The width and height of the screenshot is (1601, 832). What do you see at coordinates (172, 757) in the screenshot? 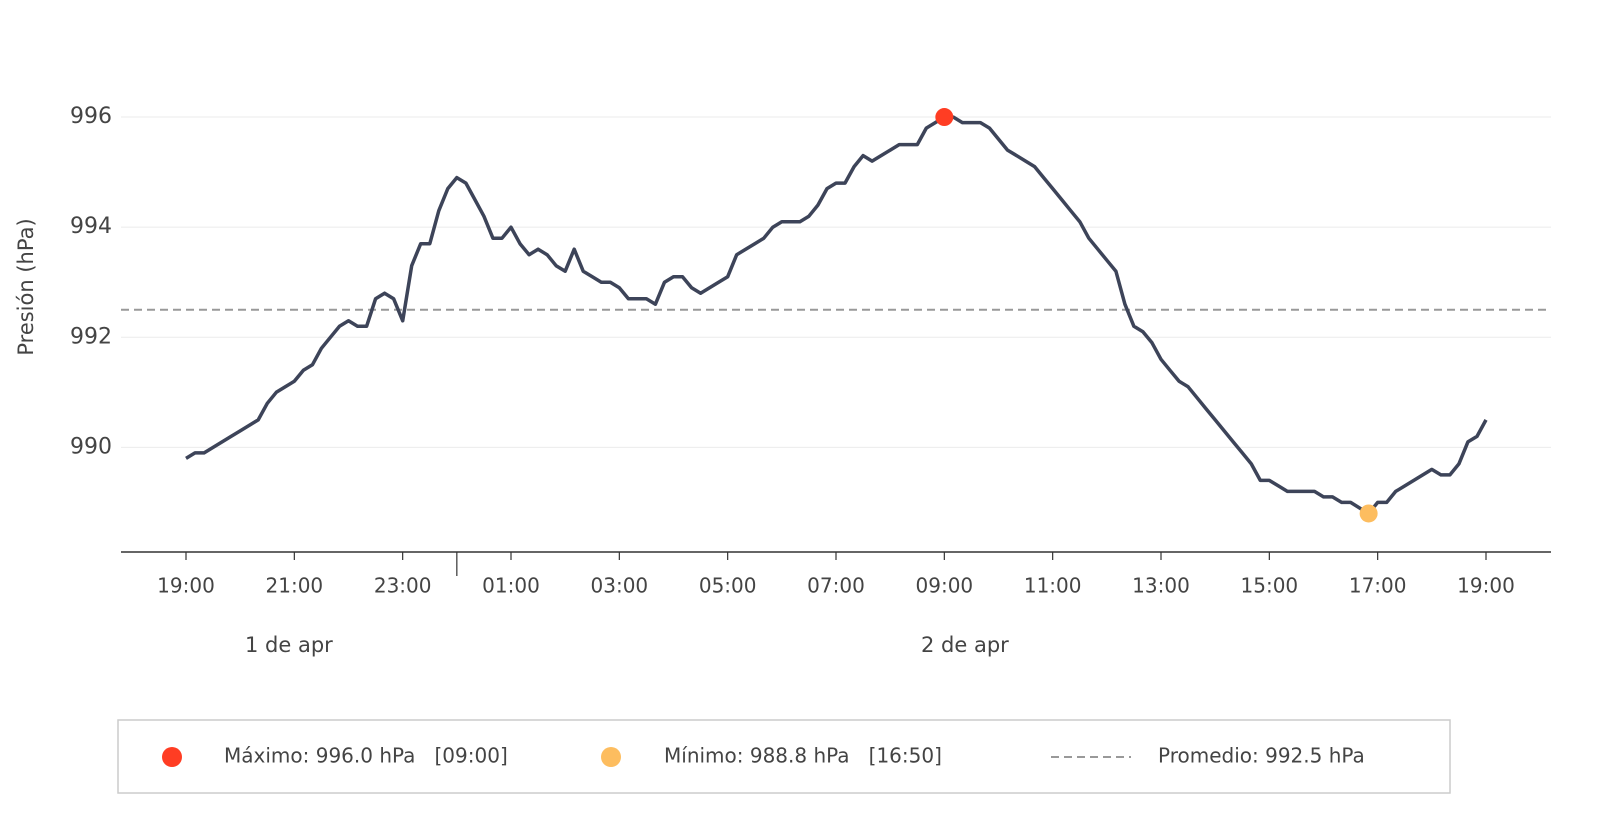
I see `legend-max-marker` at bounding box center [172, 757].